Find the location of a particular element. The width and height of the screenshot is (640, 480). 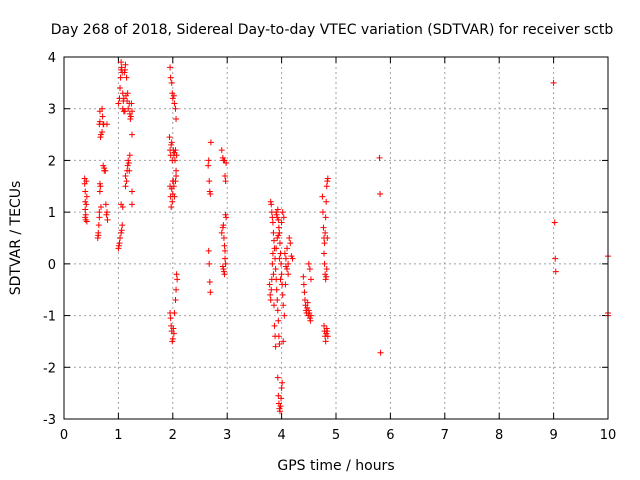

x-axis-label: GPS time / hours is located at coordinates (335, 466).